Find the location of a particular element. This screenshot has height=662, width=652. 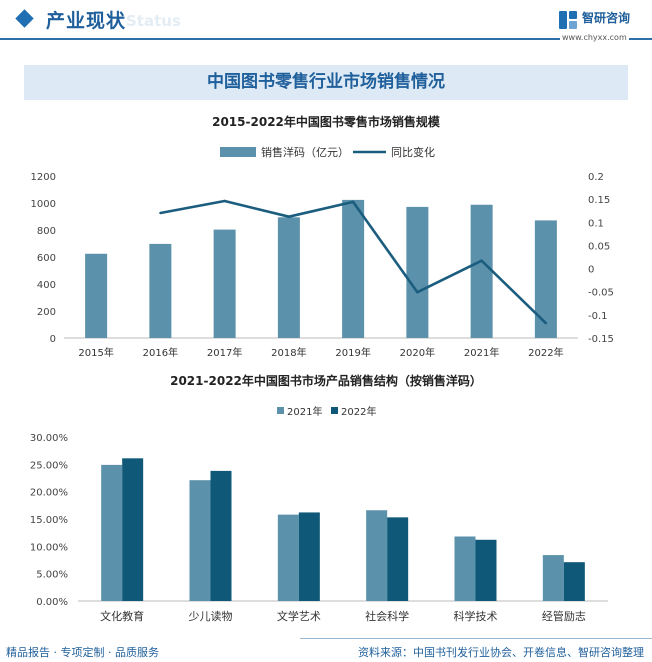

footer-divider is located at coordinates (476, 638).